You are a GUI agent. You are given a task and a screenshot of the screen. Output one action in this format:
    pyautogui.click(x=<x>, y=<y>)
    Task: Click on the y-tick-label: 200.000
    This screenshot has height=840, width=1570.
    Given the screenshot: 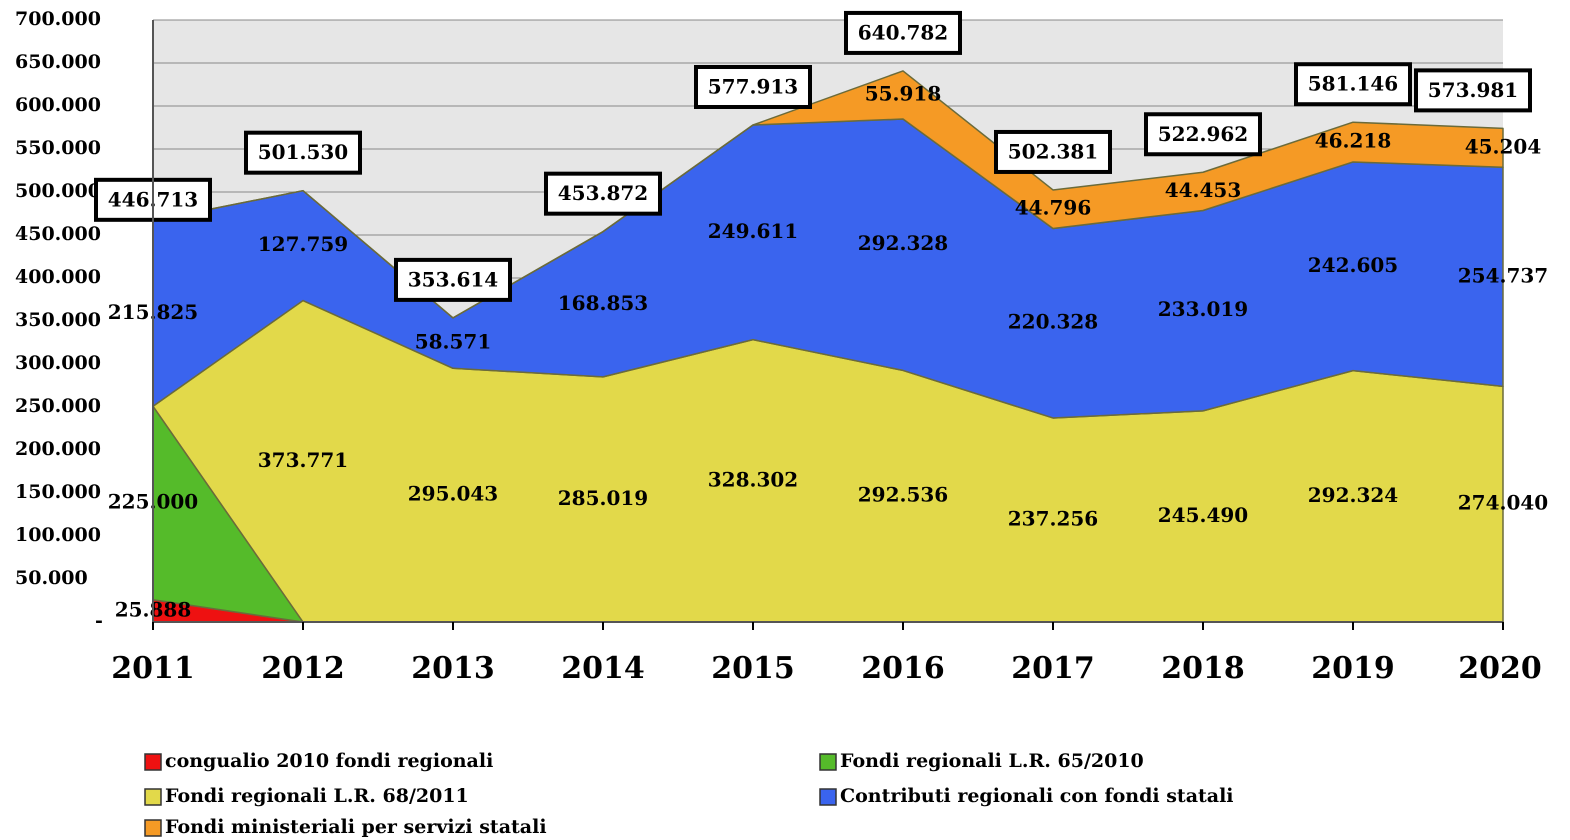 What is the action you would take?
    pyautogui.click(x=58, y=449)
    